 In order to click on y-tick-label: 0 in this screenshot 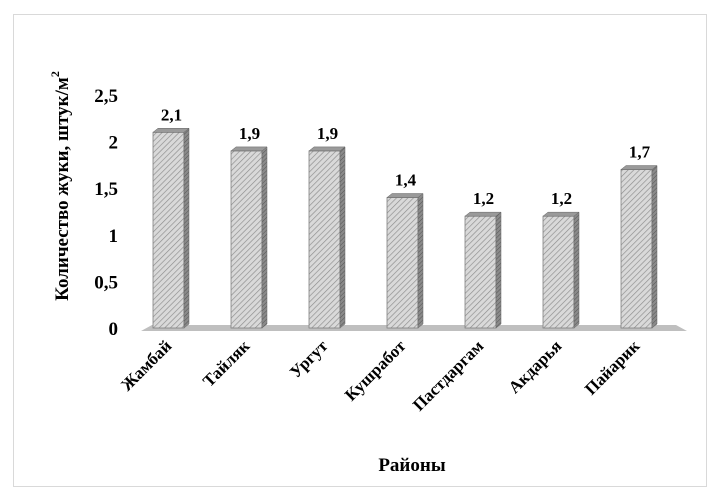, I will do `click(114, 329)`.